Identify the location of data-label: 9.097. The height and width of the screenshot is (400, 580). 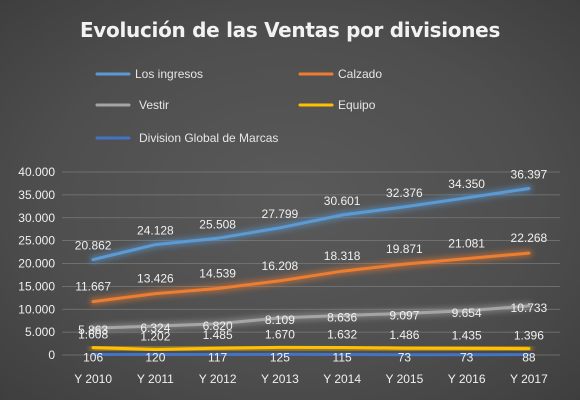
(404, 315).